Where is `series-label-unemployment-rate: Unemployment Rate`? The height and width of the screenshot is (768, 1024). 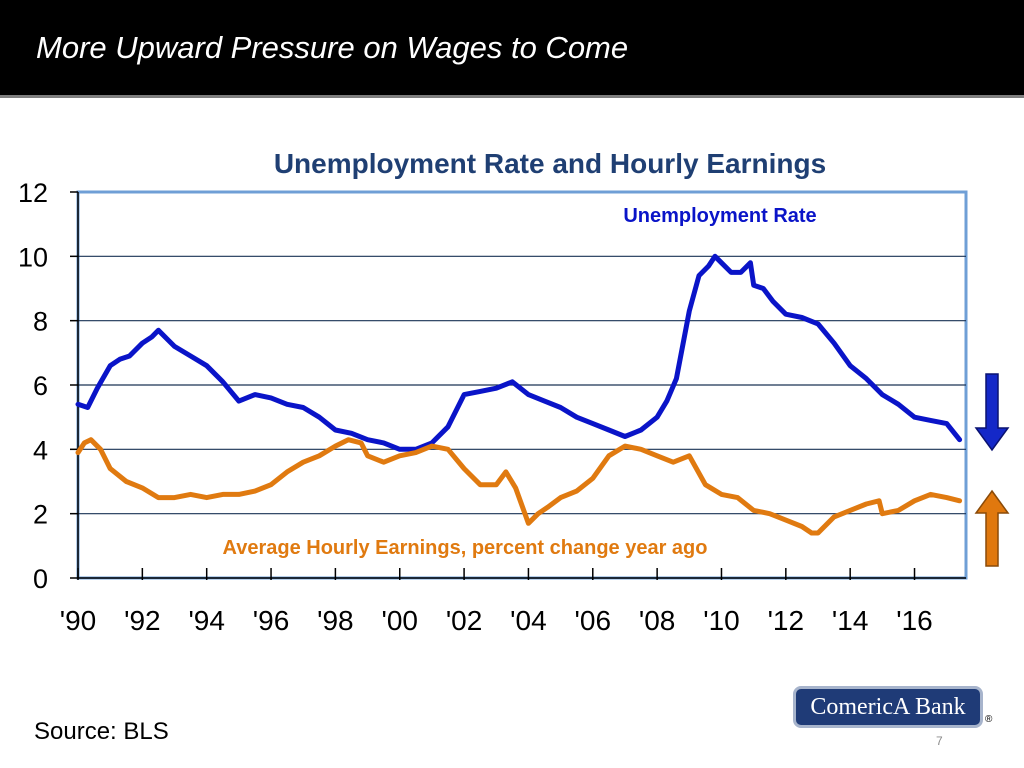 series-label-unemployment-rate: Unemployment Rate is located at coordinates (719, 216).